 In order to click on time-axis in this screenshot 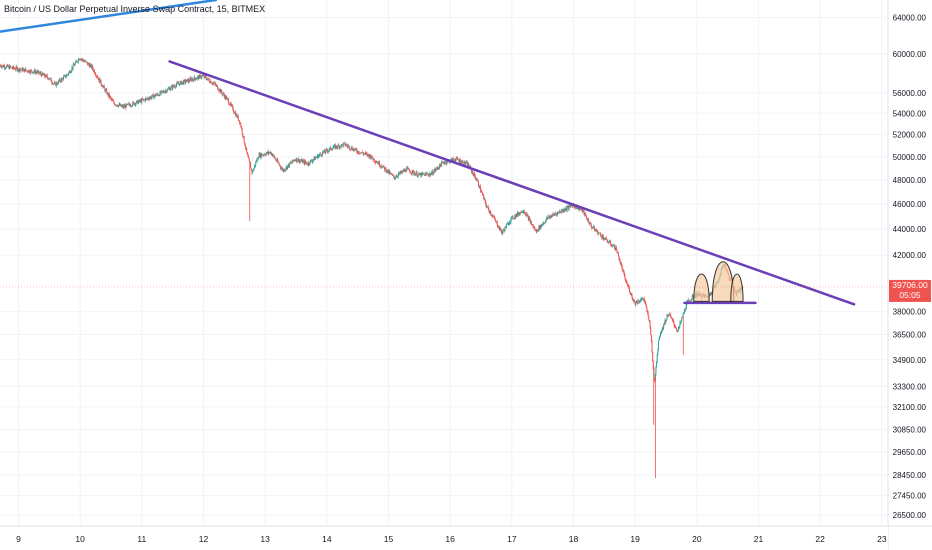, I will do `click(444, 538)`.